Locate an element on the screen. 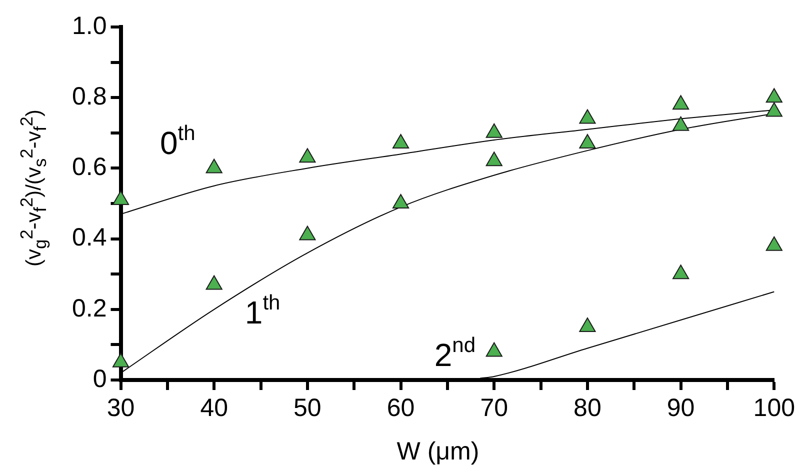 The height and width of the screenshot is (476, 807). y-tick-label: 0.8 is located at coordinates (89, 96).